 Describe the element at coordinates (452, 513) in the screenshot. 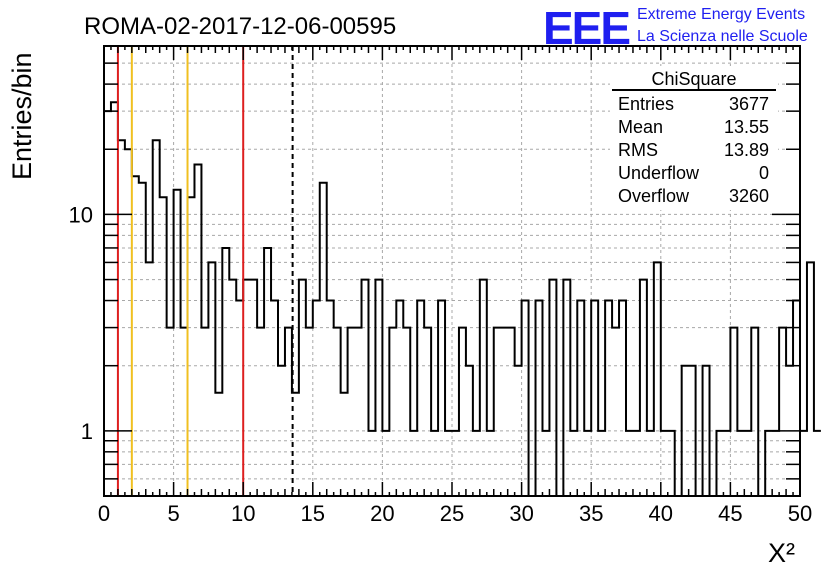

I see `x-tick-label: 25` at that location.